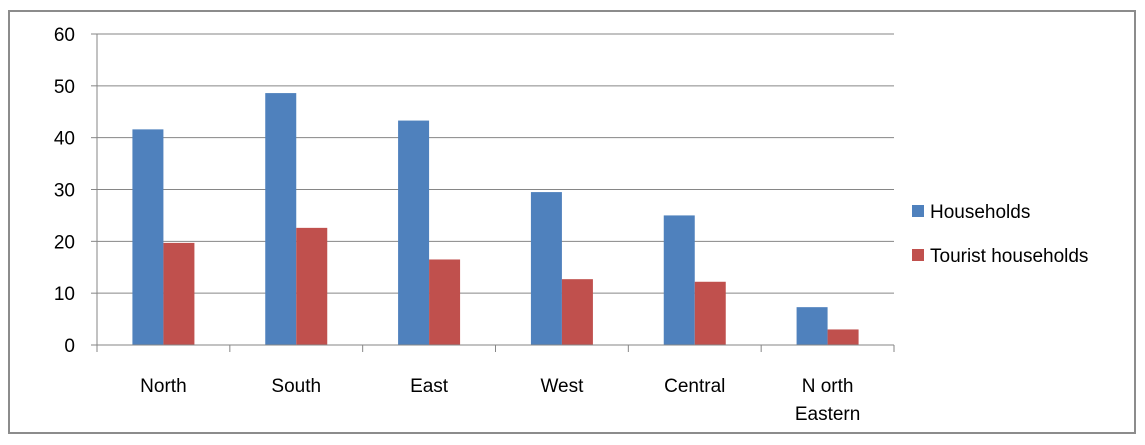 This screenshot has height=445, width=1145. Describe the element at coordinates (64, 139) in the screenshot. I see `y-tick-label: 40` at that location.